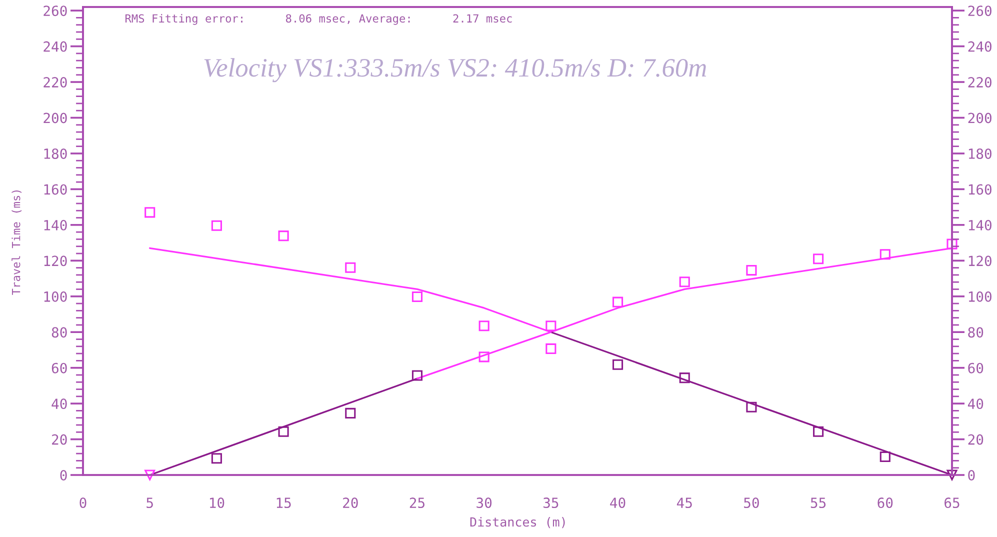 This screenshot has width=997, height=537. I want to click on x-tick-label: 60, so click(885, 503).